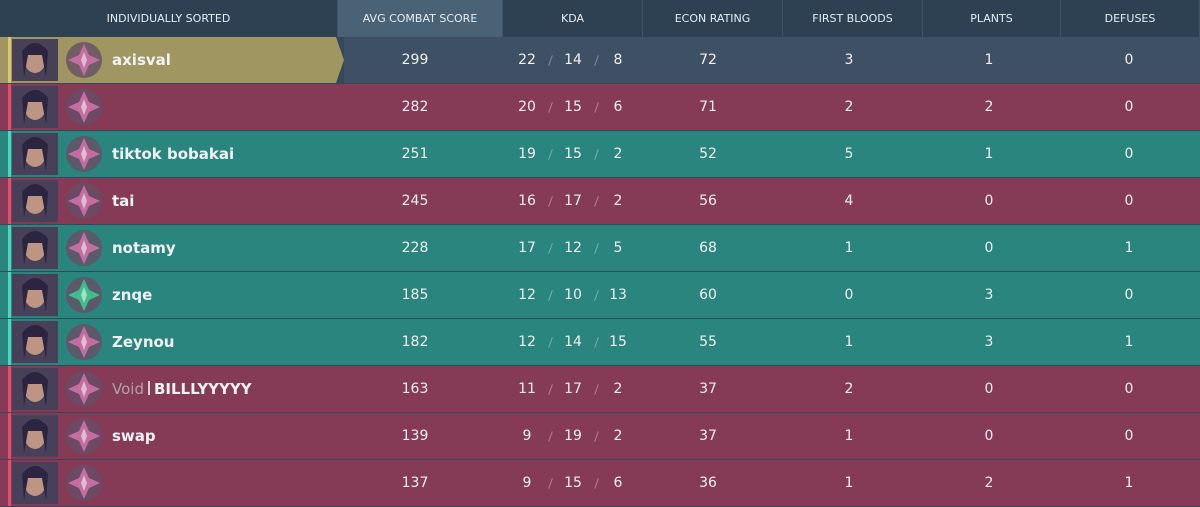 This screenshot has height=507, width=1200. What do you see at coordinates (415, 154) in the screenshot?
I see `acs: 251` at bounding box center [415, 154].